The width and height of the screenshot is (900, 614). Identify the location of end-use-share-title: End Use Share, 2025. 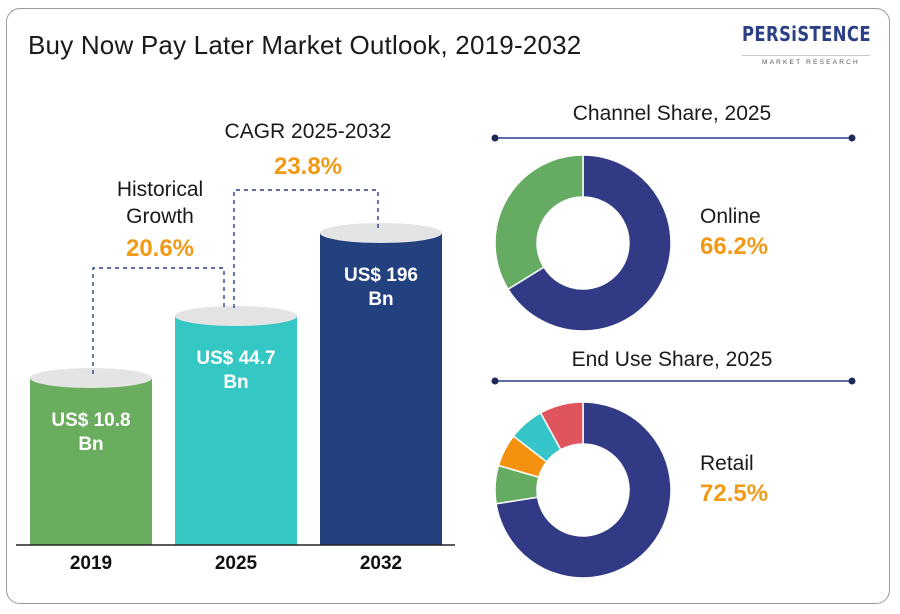
(672, 359).